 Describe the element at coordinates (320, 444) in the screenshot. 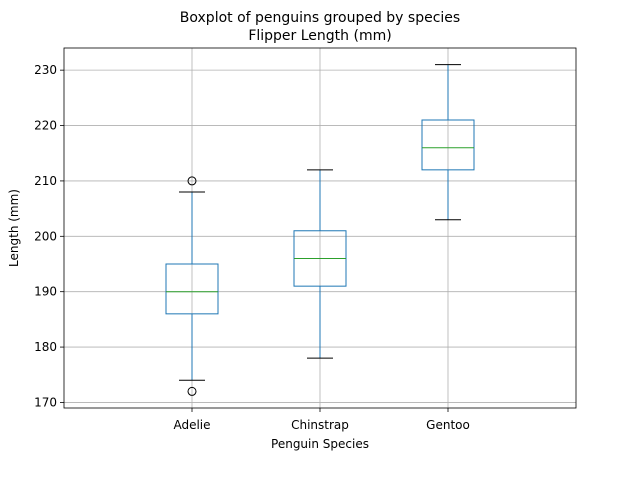

I see `x-axis-label: Penguin Species` at that location.